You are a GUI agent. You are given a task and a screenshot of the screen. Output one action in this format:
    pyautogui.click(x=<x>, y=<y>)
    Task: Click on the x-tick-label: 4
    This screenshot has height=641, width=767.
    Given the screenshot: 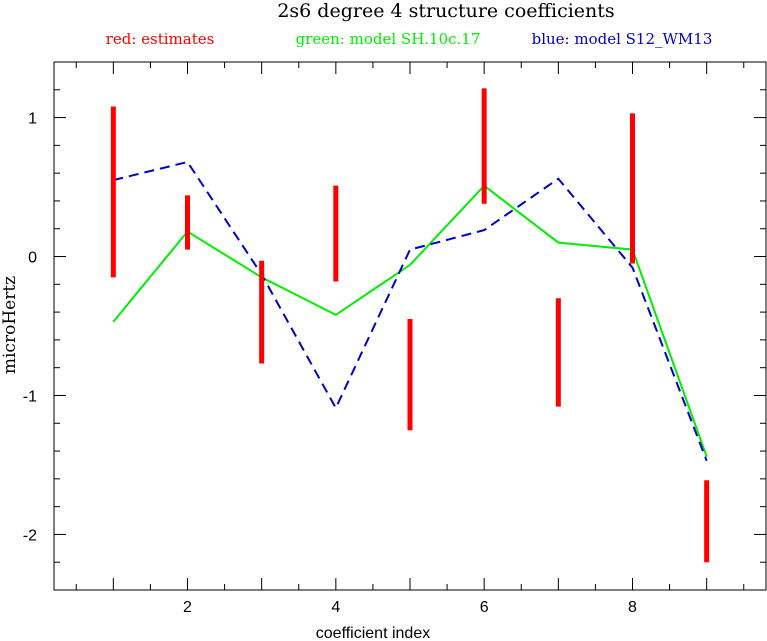 What is the action you would take?
    pyautogui.click(x=335, y=607)
    